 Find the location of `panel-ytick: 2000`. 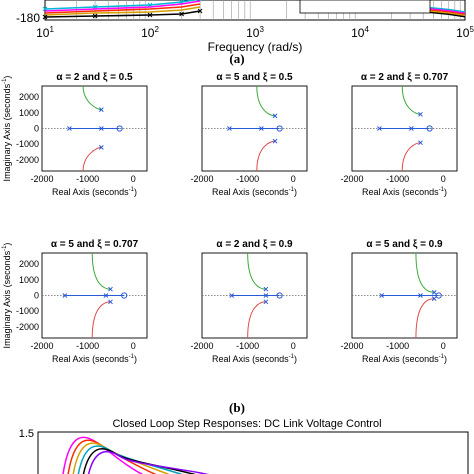

panel-ytick: 2000 is located at coordinates (29, 264).